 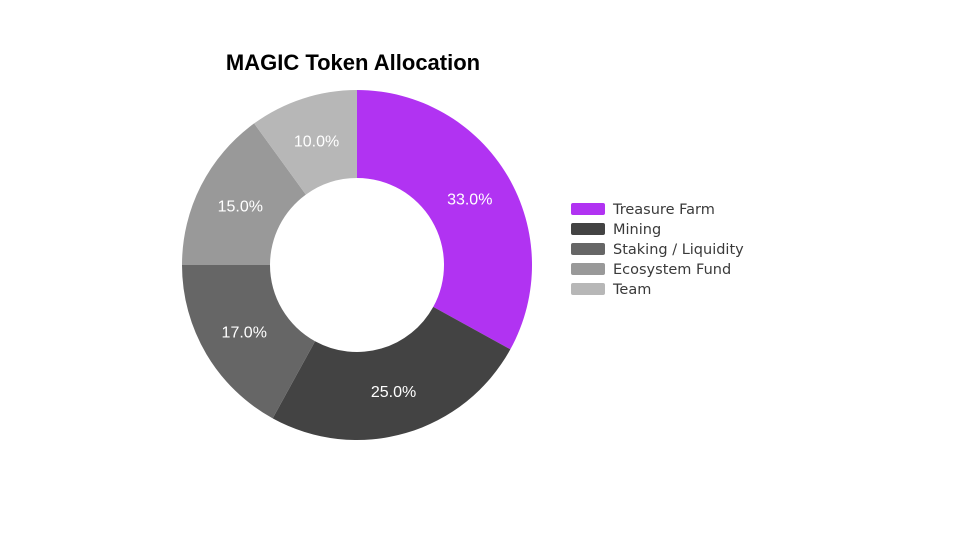 I want to click on legend-label: Ecosystem Fund, so click(x=672, y=270).